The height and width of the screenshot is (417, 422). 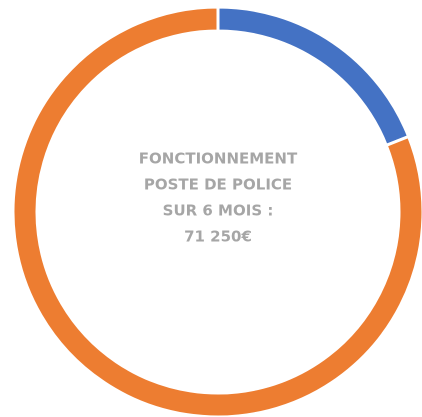 What do you see at coordinates (218, 185) in the screenshot?
I see `center-label: POSTE DE POLICE` at bounding box center [218, 185].